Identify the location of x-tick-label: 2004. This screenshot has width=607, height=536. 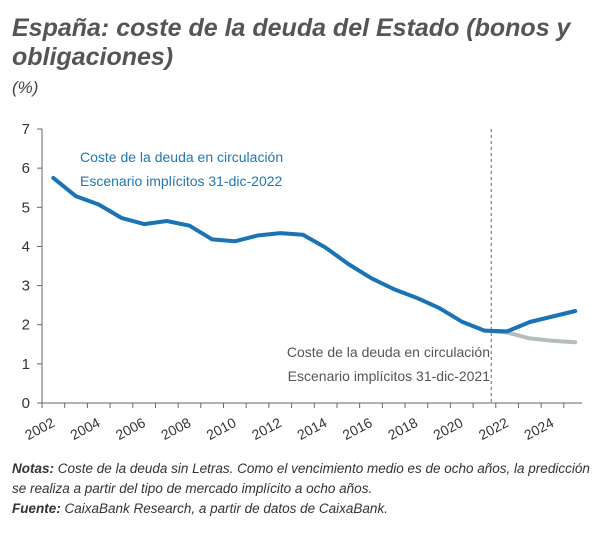
(85, 428).